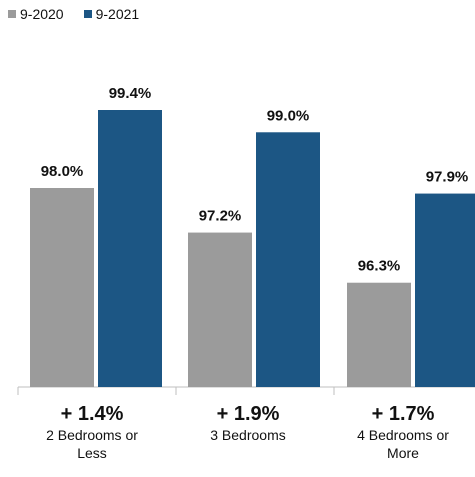 This screenshot has height=477, width=475. I want to click on category-label: More, so click(403, 453).